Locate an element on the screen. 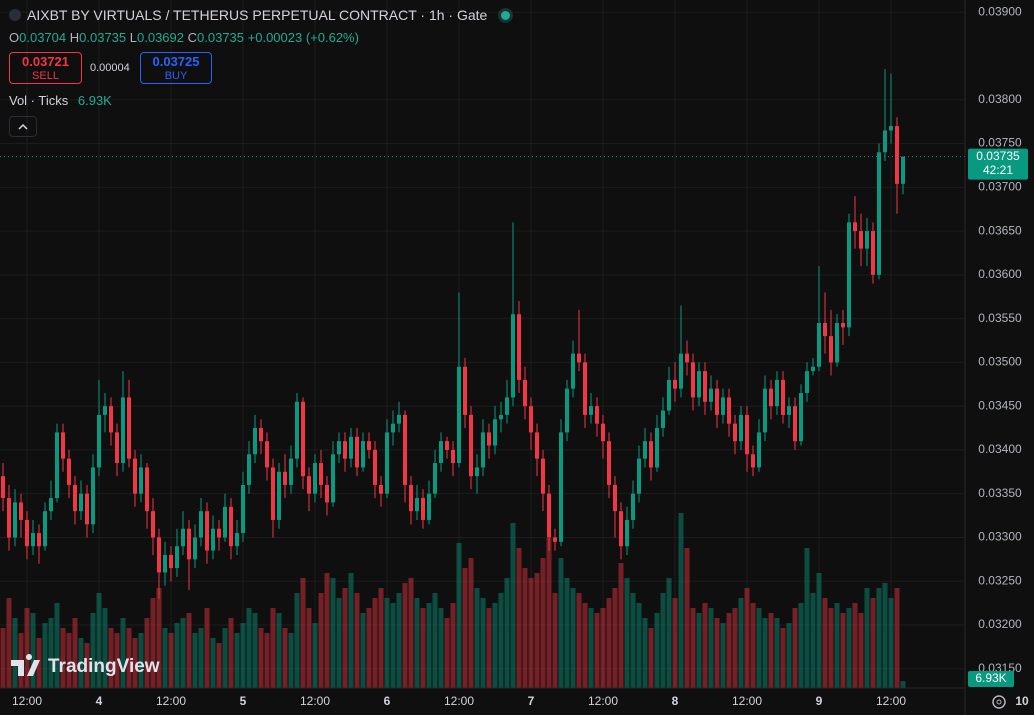 The width and height of the screenshot is (1034, 715). y-tick-label: 0.03350 is located at coordinates (1000, 493).